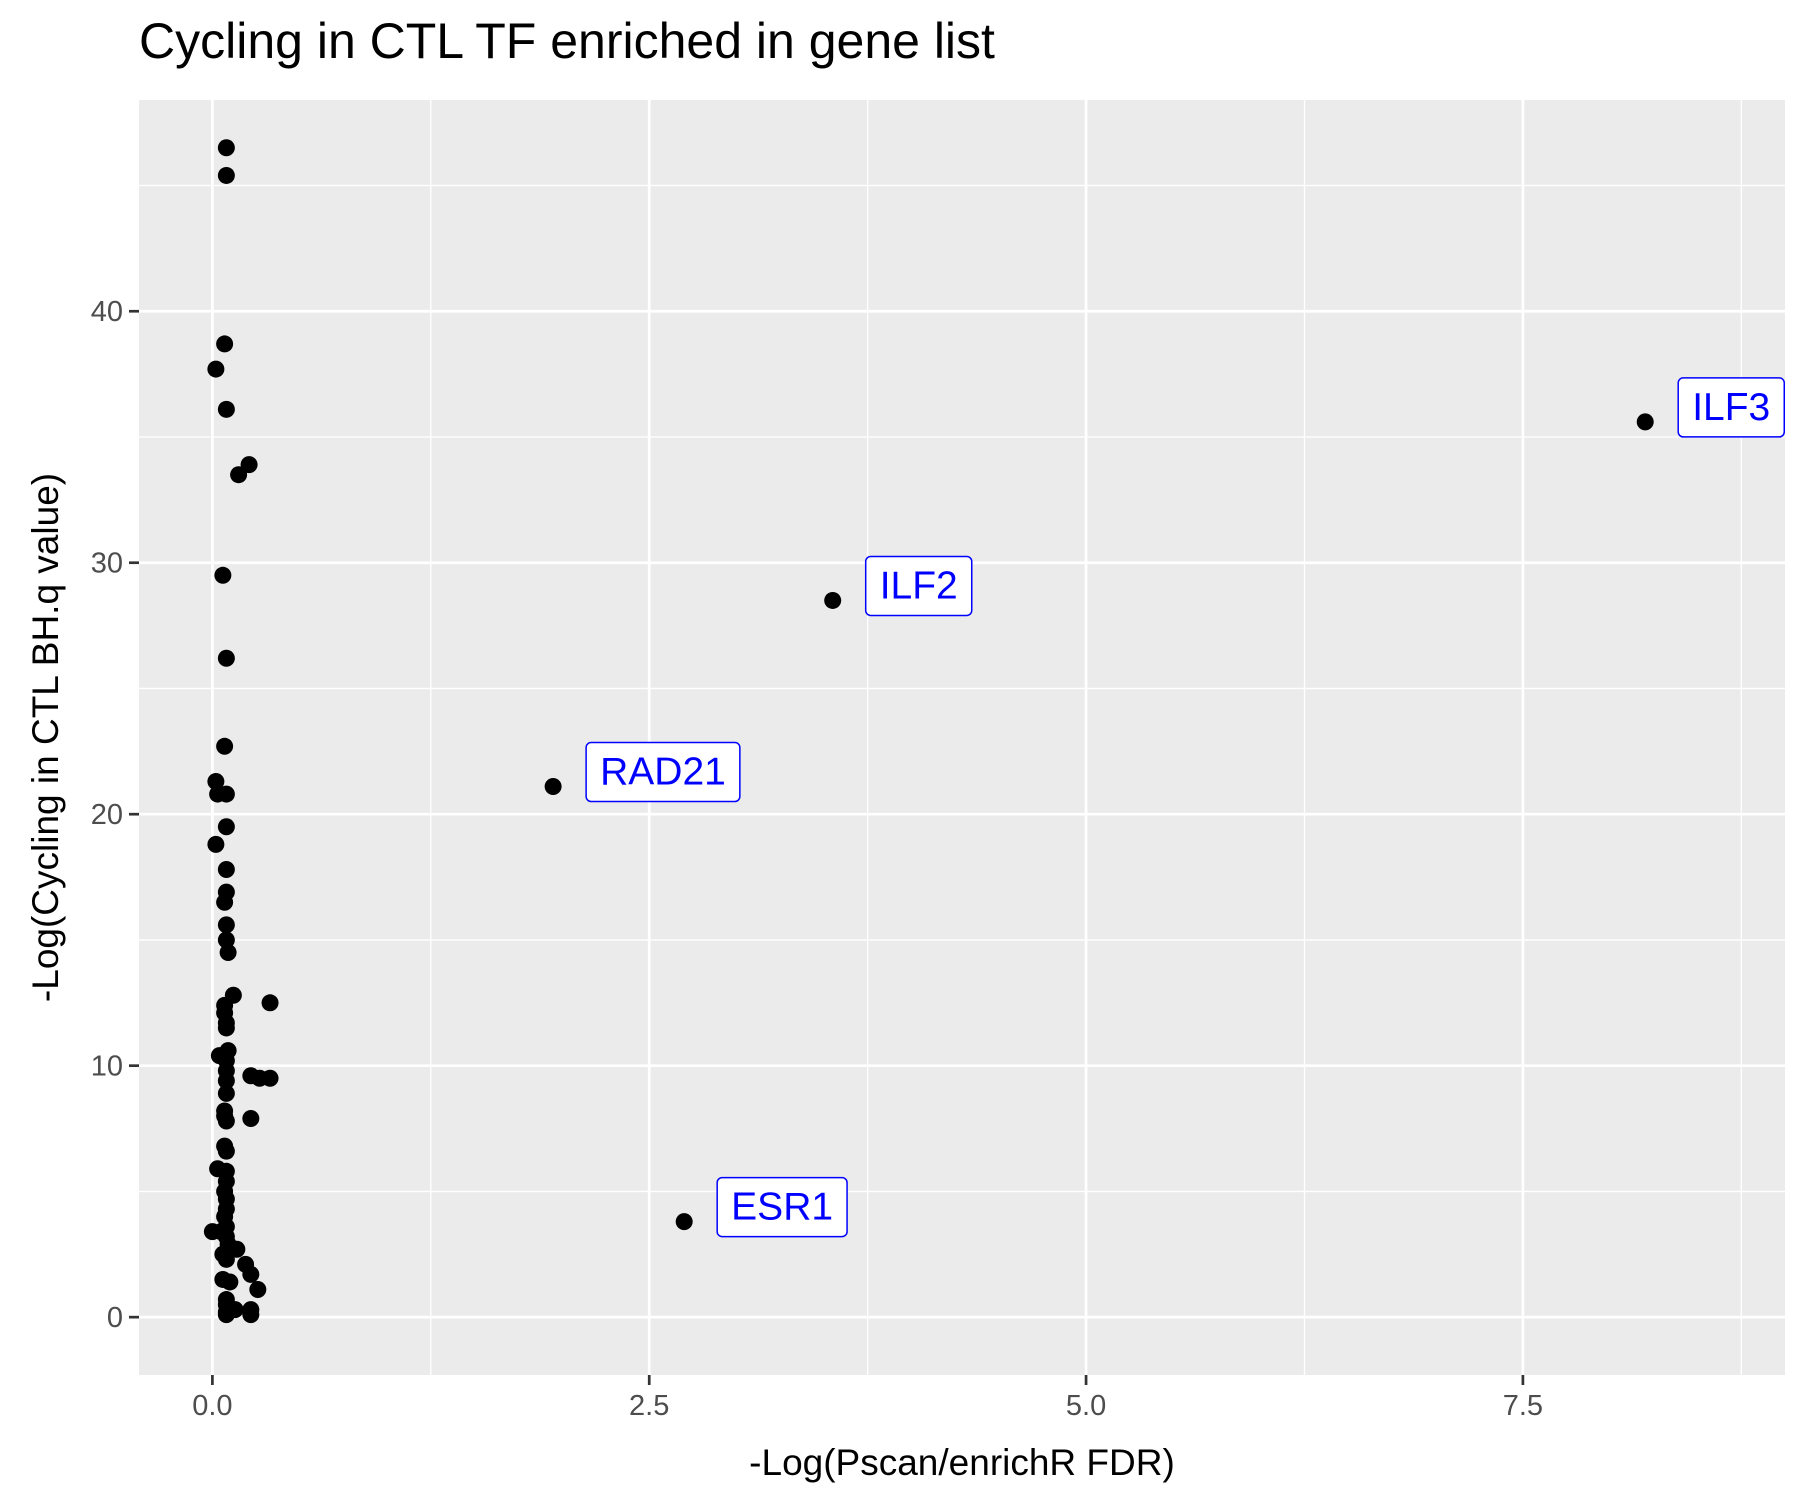 Image resolution: width=1800 pixels, height=1500 pixels. I want to click on point-label-group: ESR1, so click(782, 1207).